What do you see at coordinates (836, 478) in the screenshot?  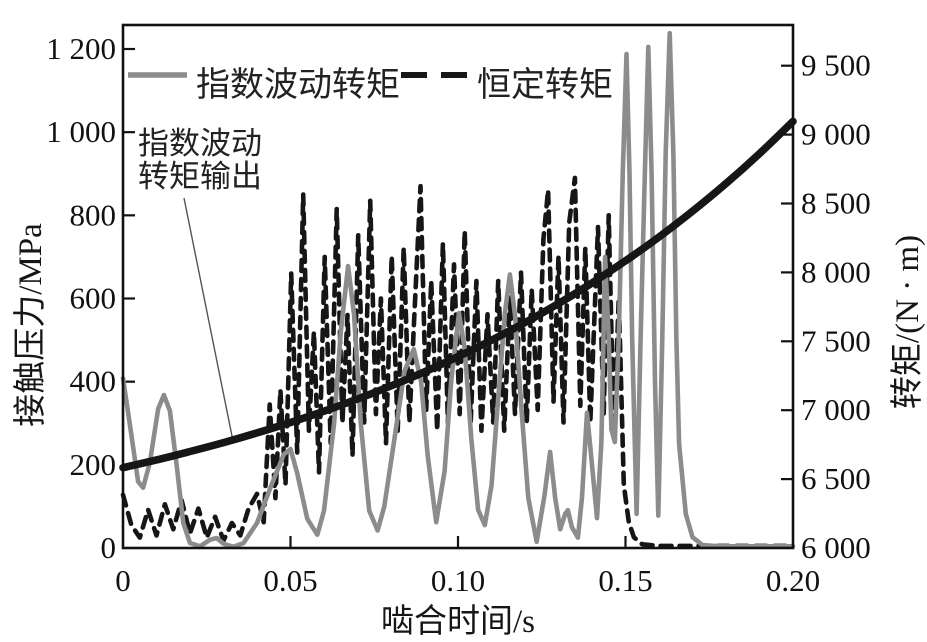 I see `y-right-tick-label: 6 500` at bounding box center [836, 478].